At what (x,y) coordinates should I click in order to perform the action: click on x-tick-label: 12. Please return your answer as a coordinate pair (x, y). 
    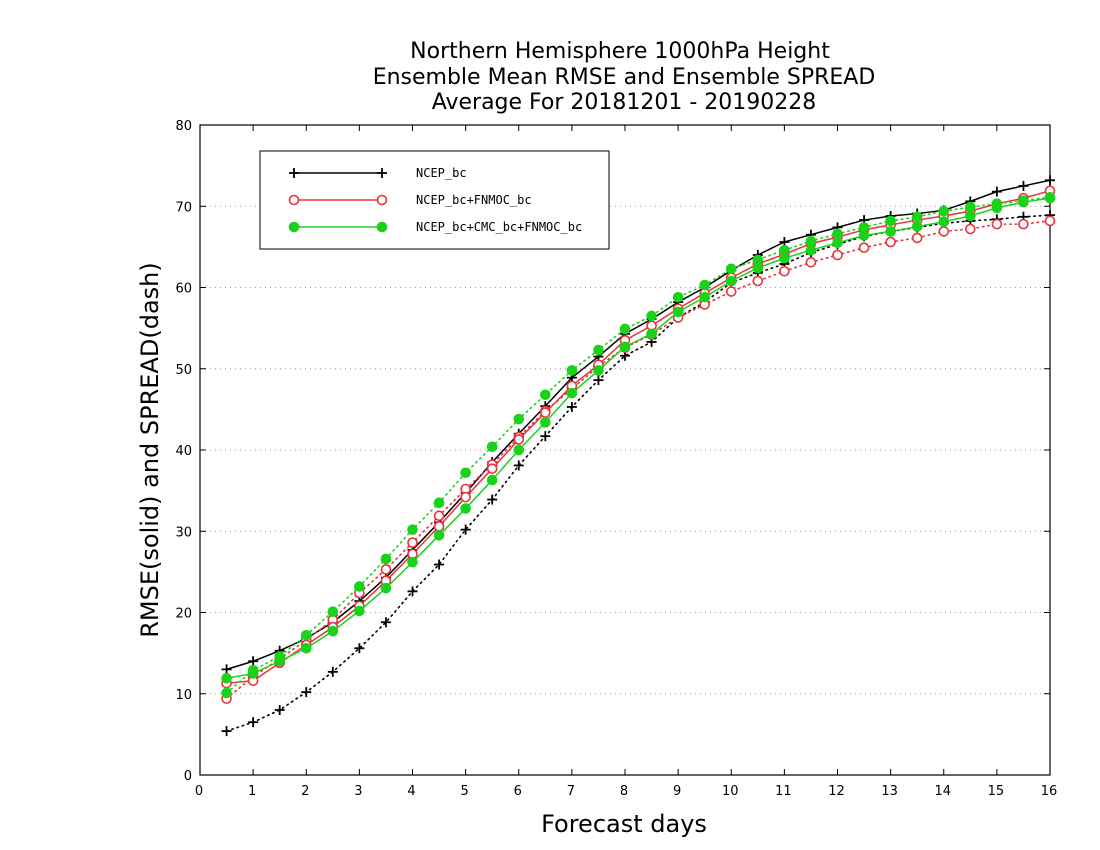
    Looking at the image, I should click on (836, 791).